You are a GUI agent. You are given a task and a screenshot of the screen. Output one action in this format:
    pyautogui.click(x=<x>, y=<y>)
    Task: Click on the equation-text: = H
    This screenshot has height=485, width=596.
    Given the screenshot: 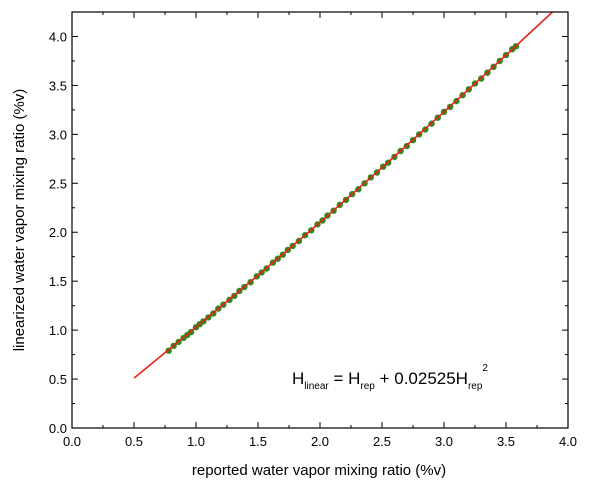 What is the action you would take?
    pyautogui.click(x=345, y=378)
    